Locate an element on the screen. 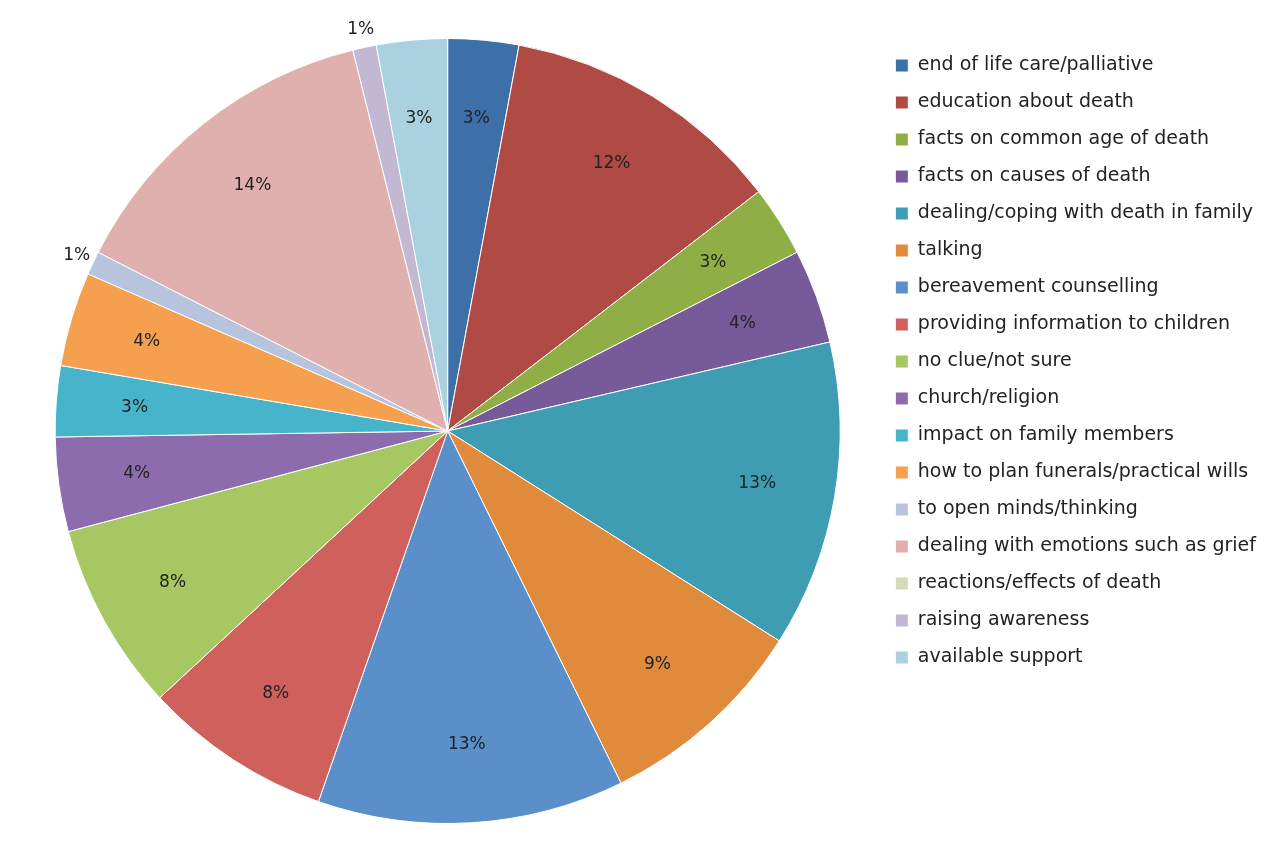  legend-label: raising awareness is located at coordinates (1003, 618).